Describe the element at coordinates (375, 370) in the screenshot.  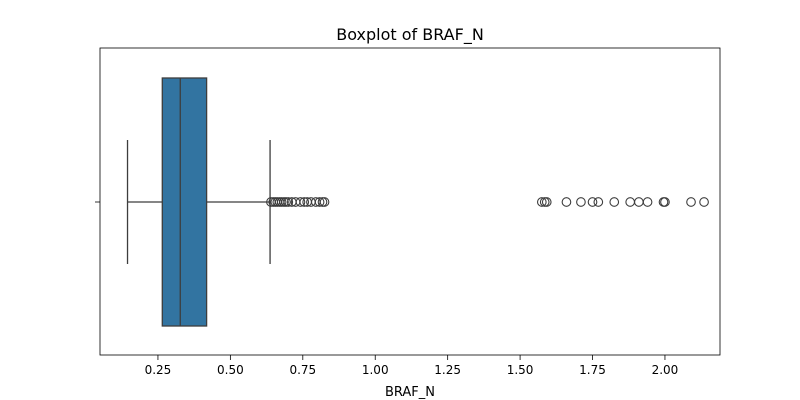
I see `x-tick-label: 1.00` at that location.